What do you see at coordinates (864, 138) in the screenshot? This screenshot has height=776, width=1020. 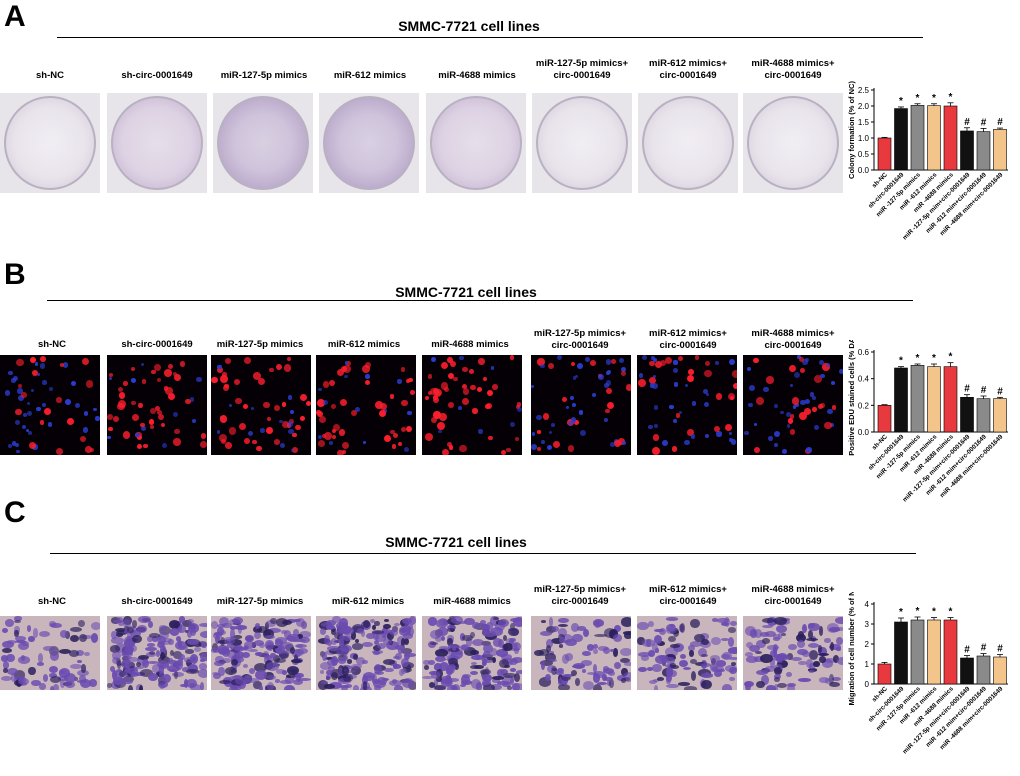 I see `y-tick-label: 1.0` at bounding box center [864, 138].